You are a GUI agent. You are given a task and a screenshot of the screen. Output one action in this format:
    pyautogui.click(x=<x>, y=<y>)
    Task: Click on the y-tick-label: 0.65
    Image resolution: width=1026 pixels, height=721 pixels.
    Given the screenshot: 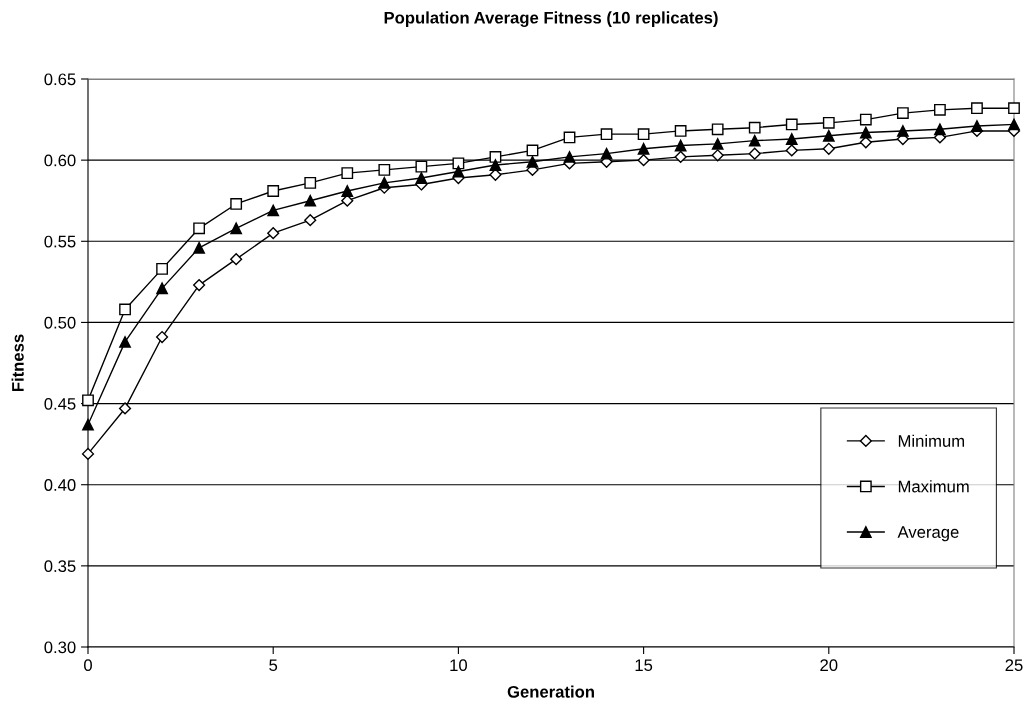 What is the action you would take?
    pyautogui.click(x=60, y=79)
    